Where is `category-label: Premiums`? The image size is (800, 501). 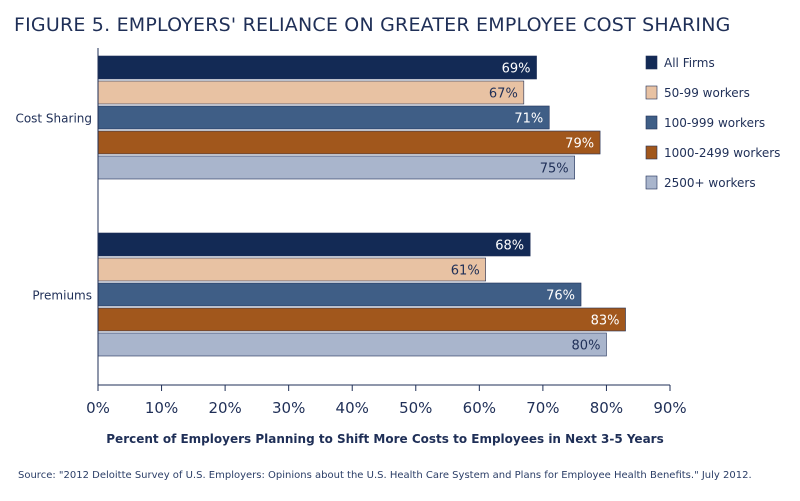 category-label: Premiums is located at coordinates (62, 296).